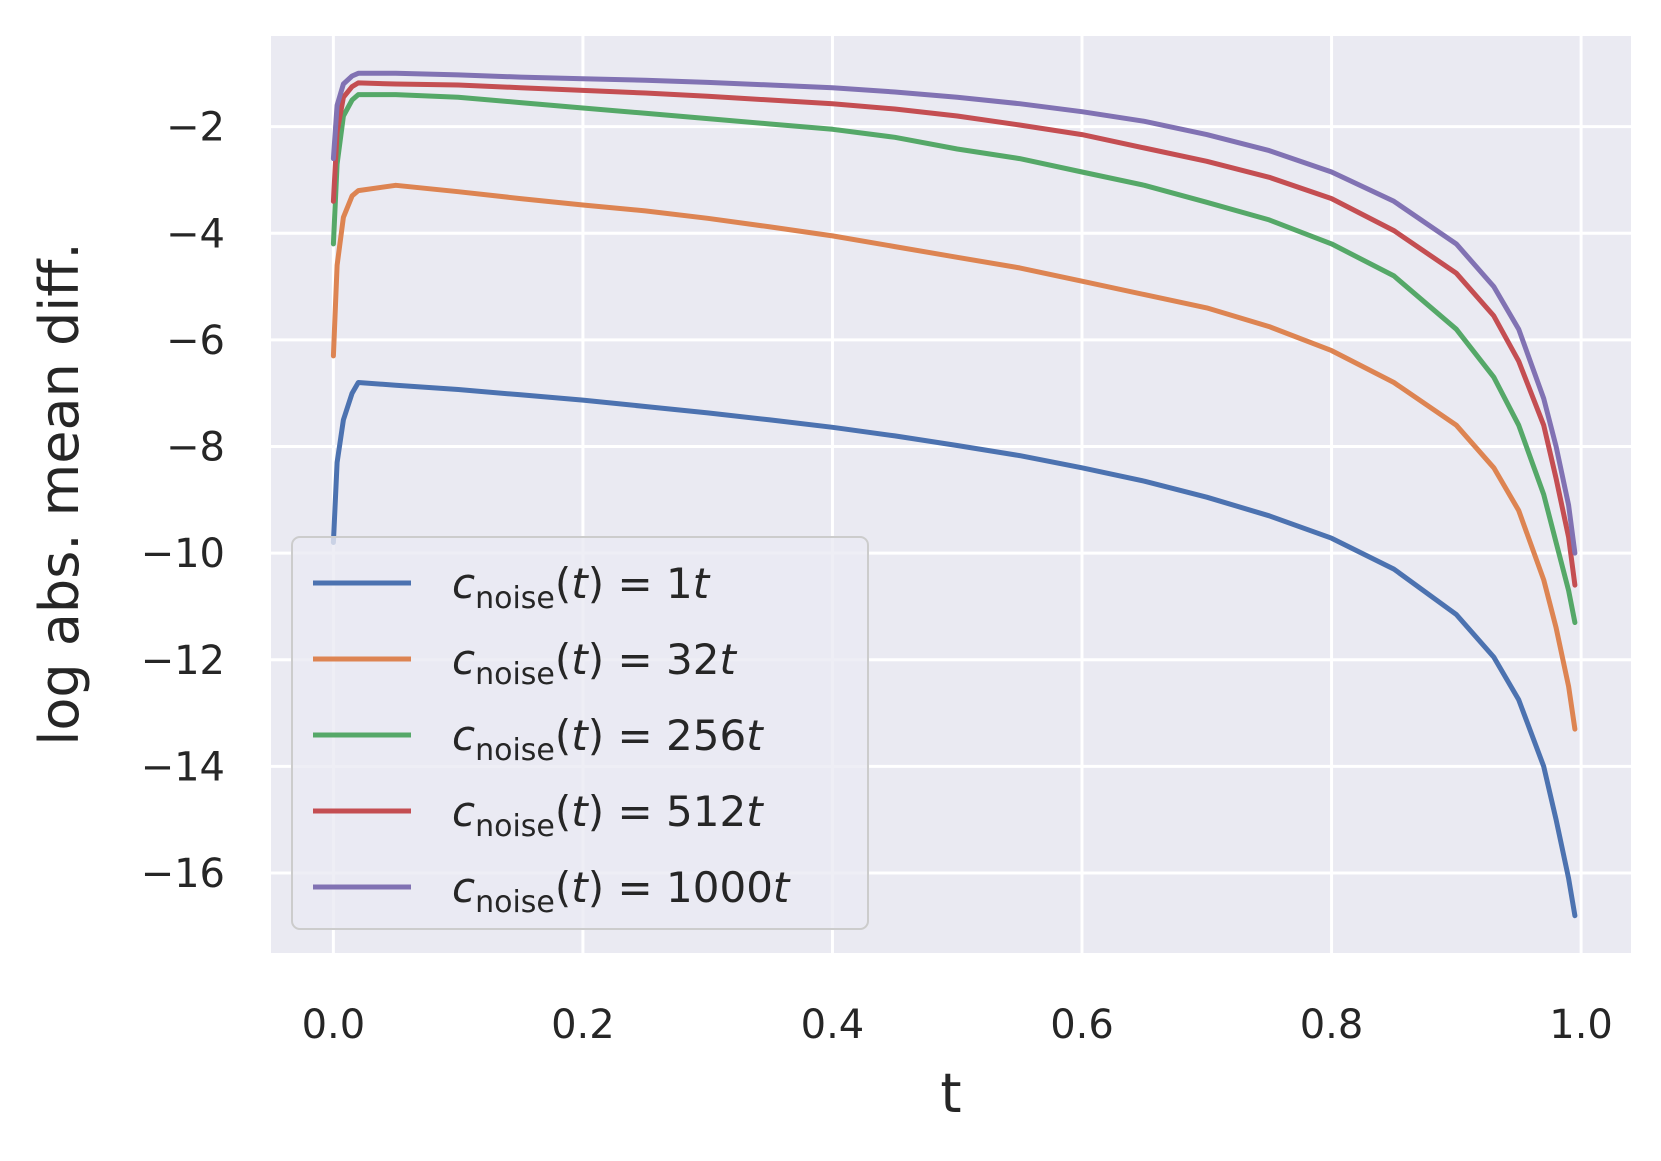  What do you see at coordinates (183, 661) in the screenshot?
I see `y-tick-label: −12` at bounding box center [183, 661].